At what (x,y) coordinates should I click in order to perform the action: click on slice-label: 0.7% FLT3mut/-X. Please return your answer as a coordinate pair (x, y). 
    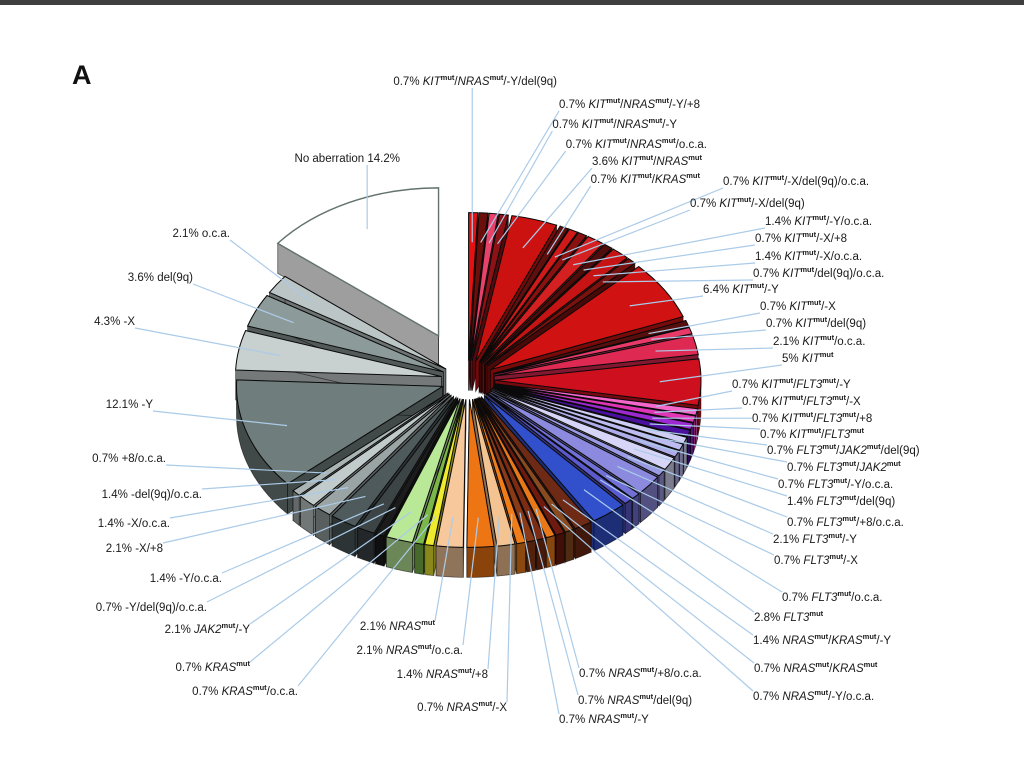
    Looking at the image, I should click on (816, 559).